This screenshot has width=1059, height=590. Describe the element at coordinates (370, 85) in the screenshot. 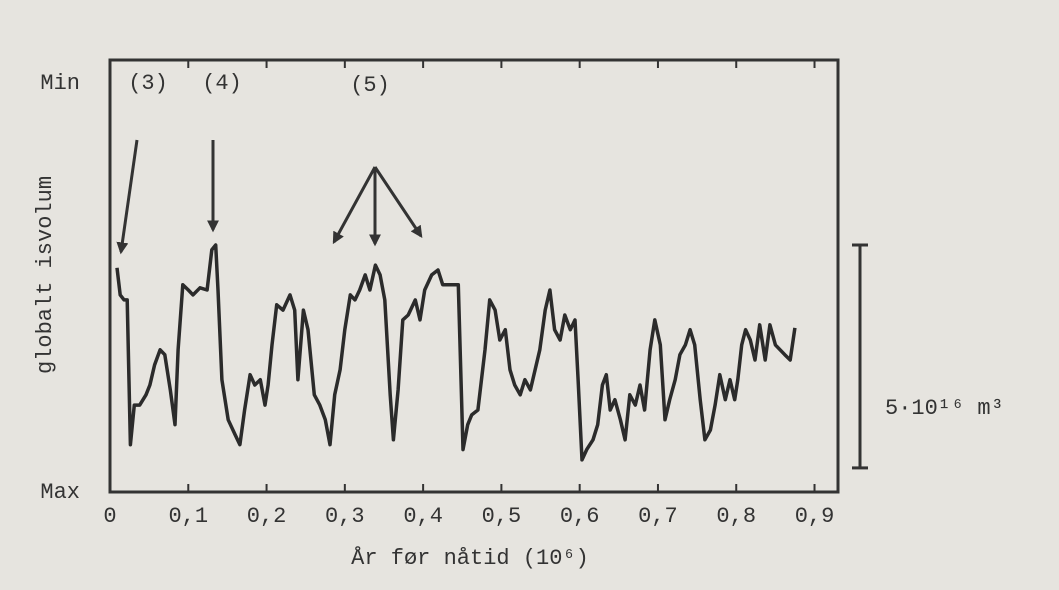

I see `annotation: (5)` at that location.